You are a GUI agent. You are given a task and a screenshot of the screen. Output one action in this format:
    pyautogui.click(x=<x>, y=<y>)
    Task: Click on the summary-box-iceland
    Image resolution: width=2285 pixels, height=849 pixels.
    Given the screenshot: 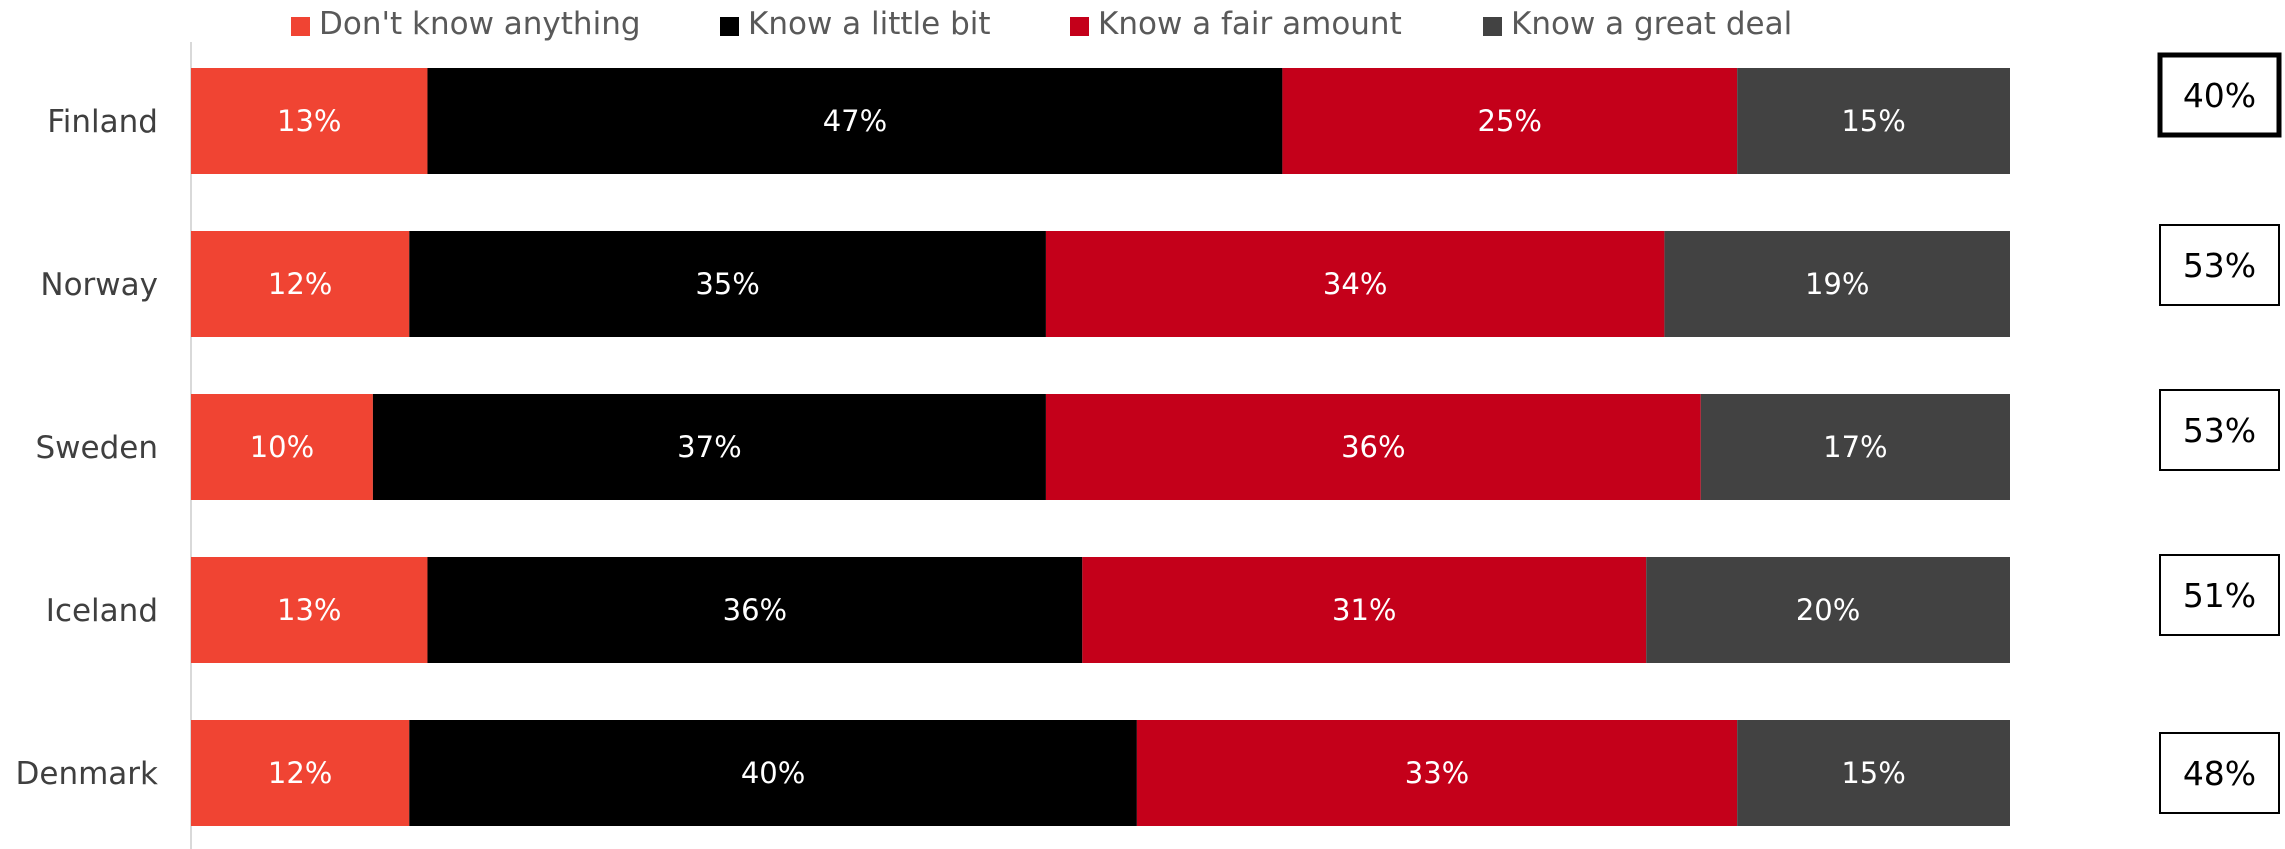 What is the action you would take?
    pyautogui.click(x=2219, y=595)
    